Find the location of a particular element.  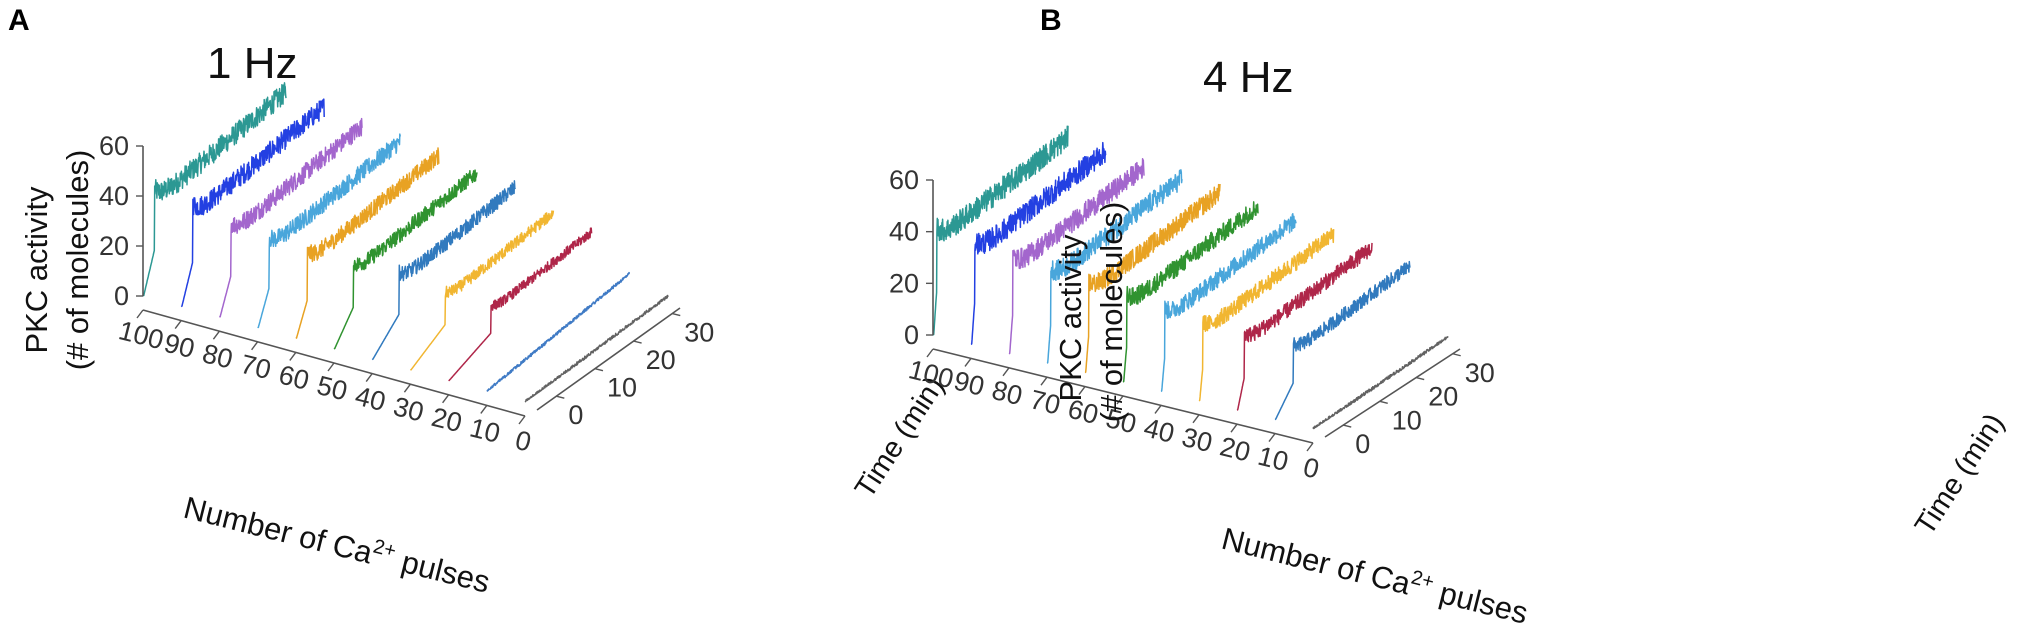

traces-b is located at coordinates (1190, 277).